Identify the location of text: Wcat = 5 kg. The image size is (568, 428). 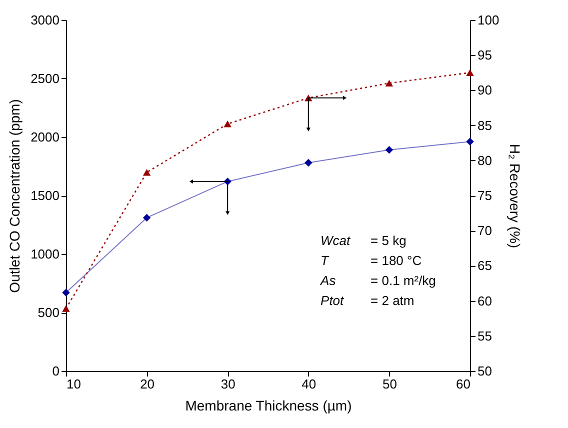
(363, 240).